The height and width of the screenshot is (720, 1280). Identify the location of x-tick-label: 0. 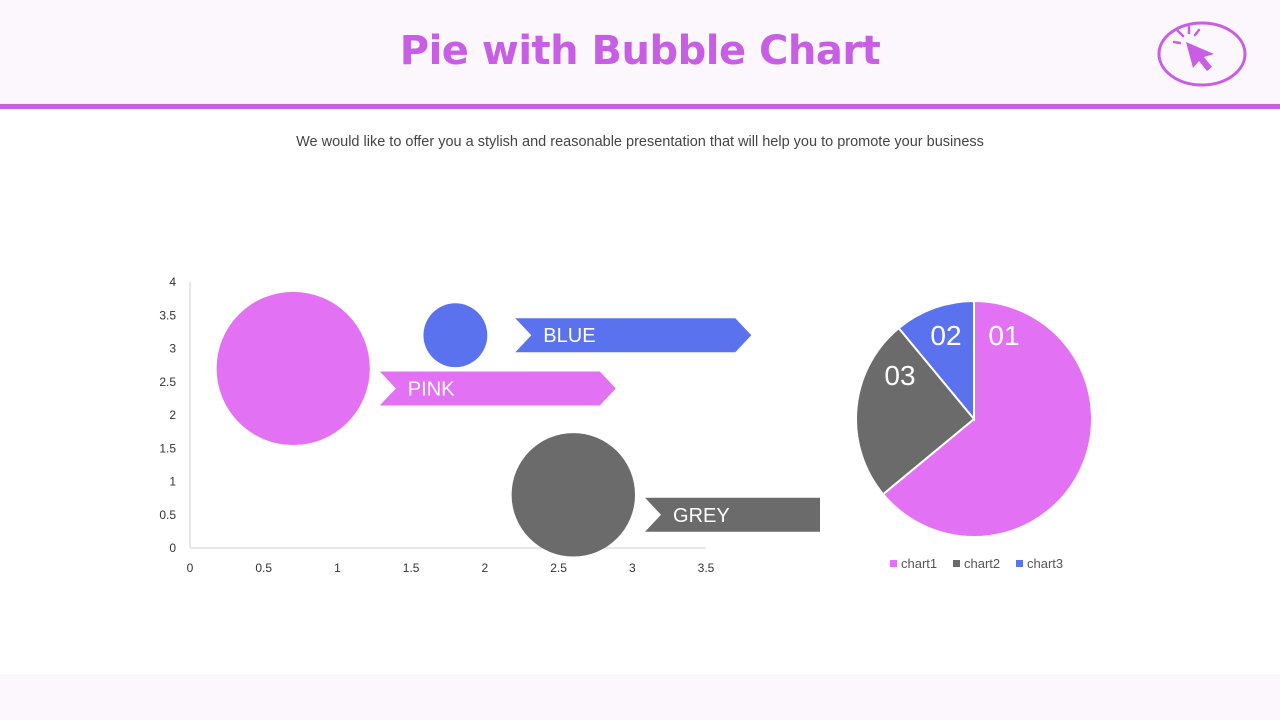
(190, 568).